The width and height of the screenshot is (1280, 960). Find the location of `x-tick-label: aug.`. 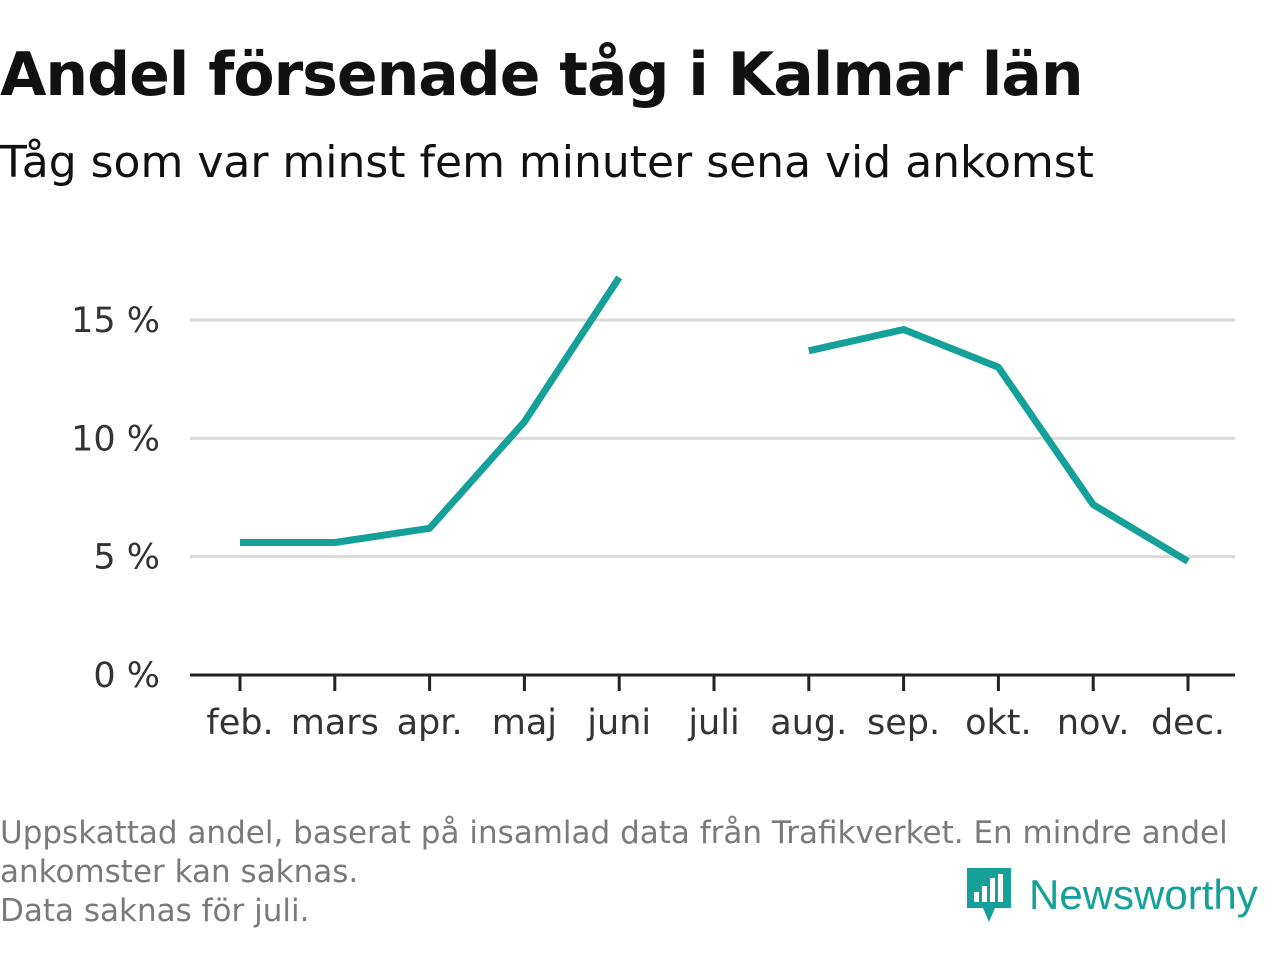

x-tick-label: aug. is located at coordinates (808, 723).